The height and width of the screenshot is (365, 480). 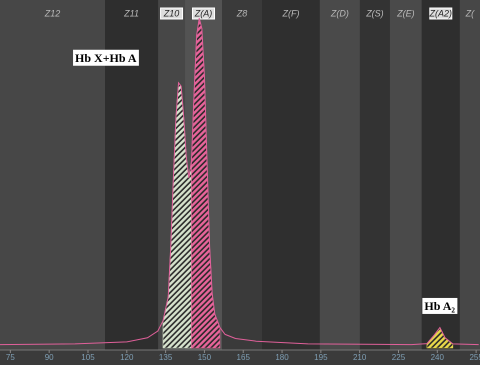 What do you see at coordinates (339, 13) in the screenshot?
I see `zone-label: Z(D)` at bounding box center [339, 13].